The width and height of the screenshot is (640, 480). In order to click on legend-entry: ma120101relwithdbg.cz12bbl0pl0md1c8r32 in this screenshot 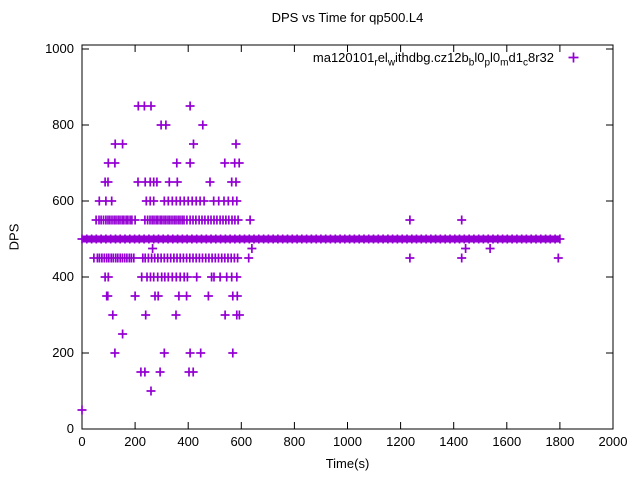, I will do `click(446, 59)`.